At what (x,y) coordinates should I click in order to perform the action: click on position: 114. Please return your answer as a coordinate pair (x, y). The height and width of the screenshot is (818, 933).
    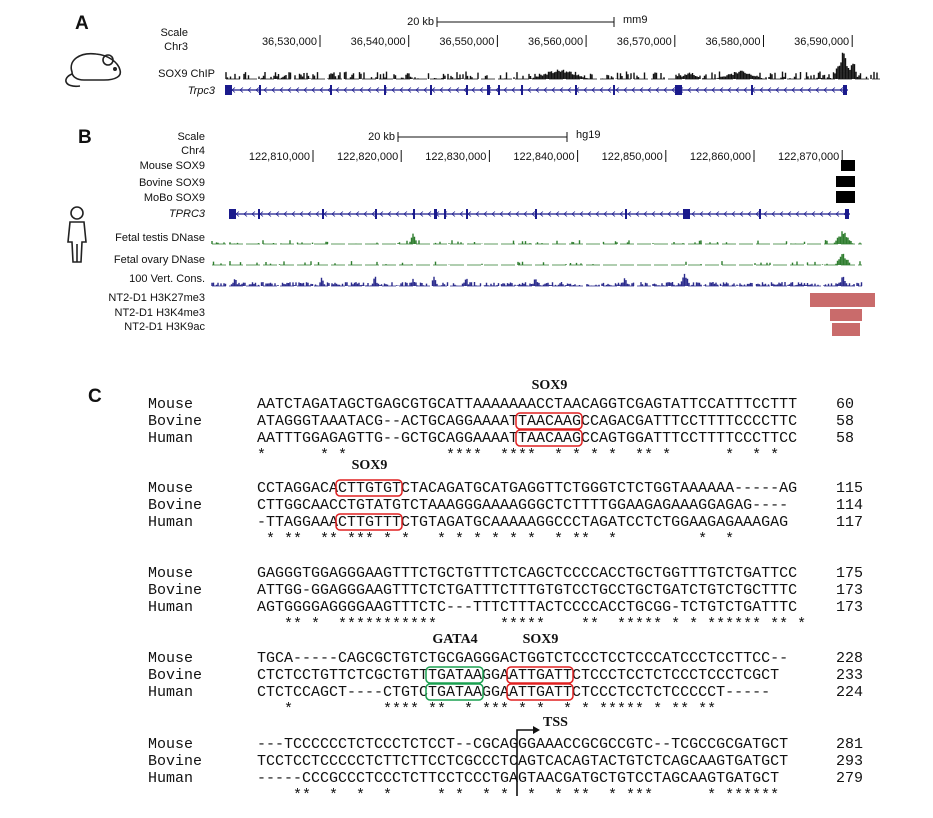
    Looking at the image, I should click on (849, 505).